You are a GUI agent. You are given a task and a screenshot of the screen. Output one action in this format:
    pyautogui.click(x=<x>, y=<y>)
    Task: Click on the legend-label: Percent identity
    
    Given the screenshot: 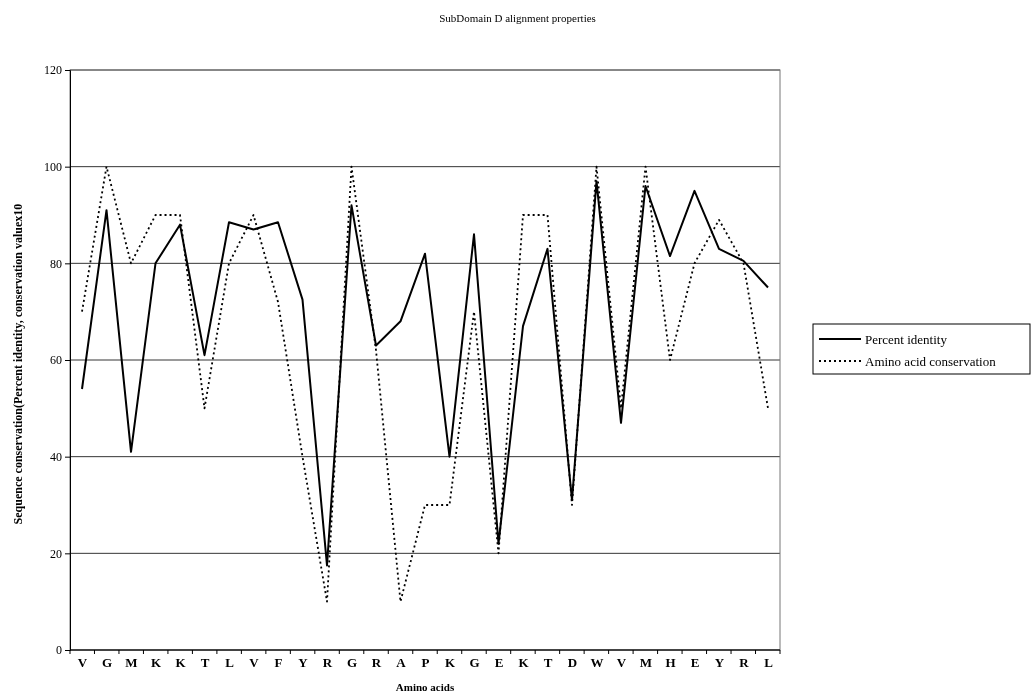 What is the action you would take?
    pyautogui.click(x=906, y=339)
    